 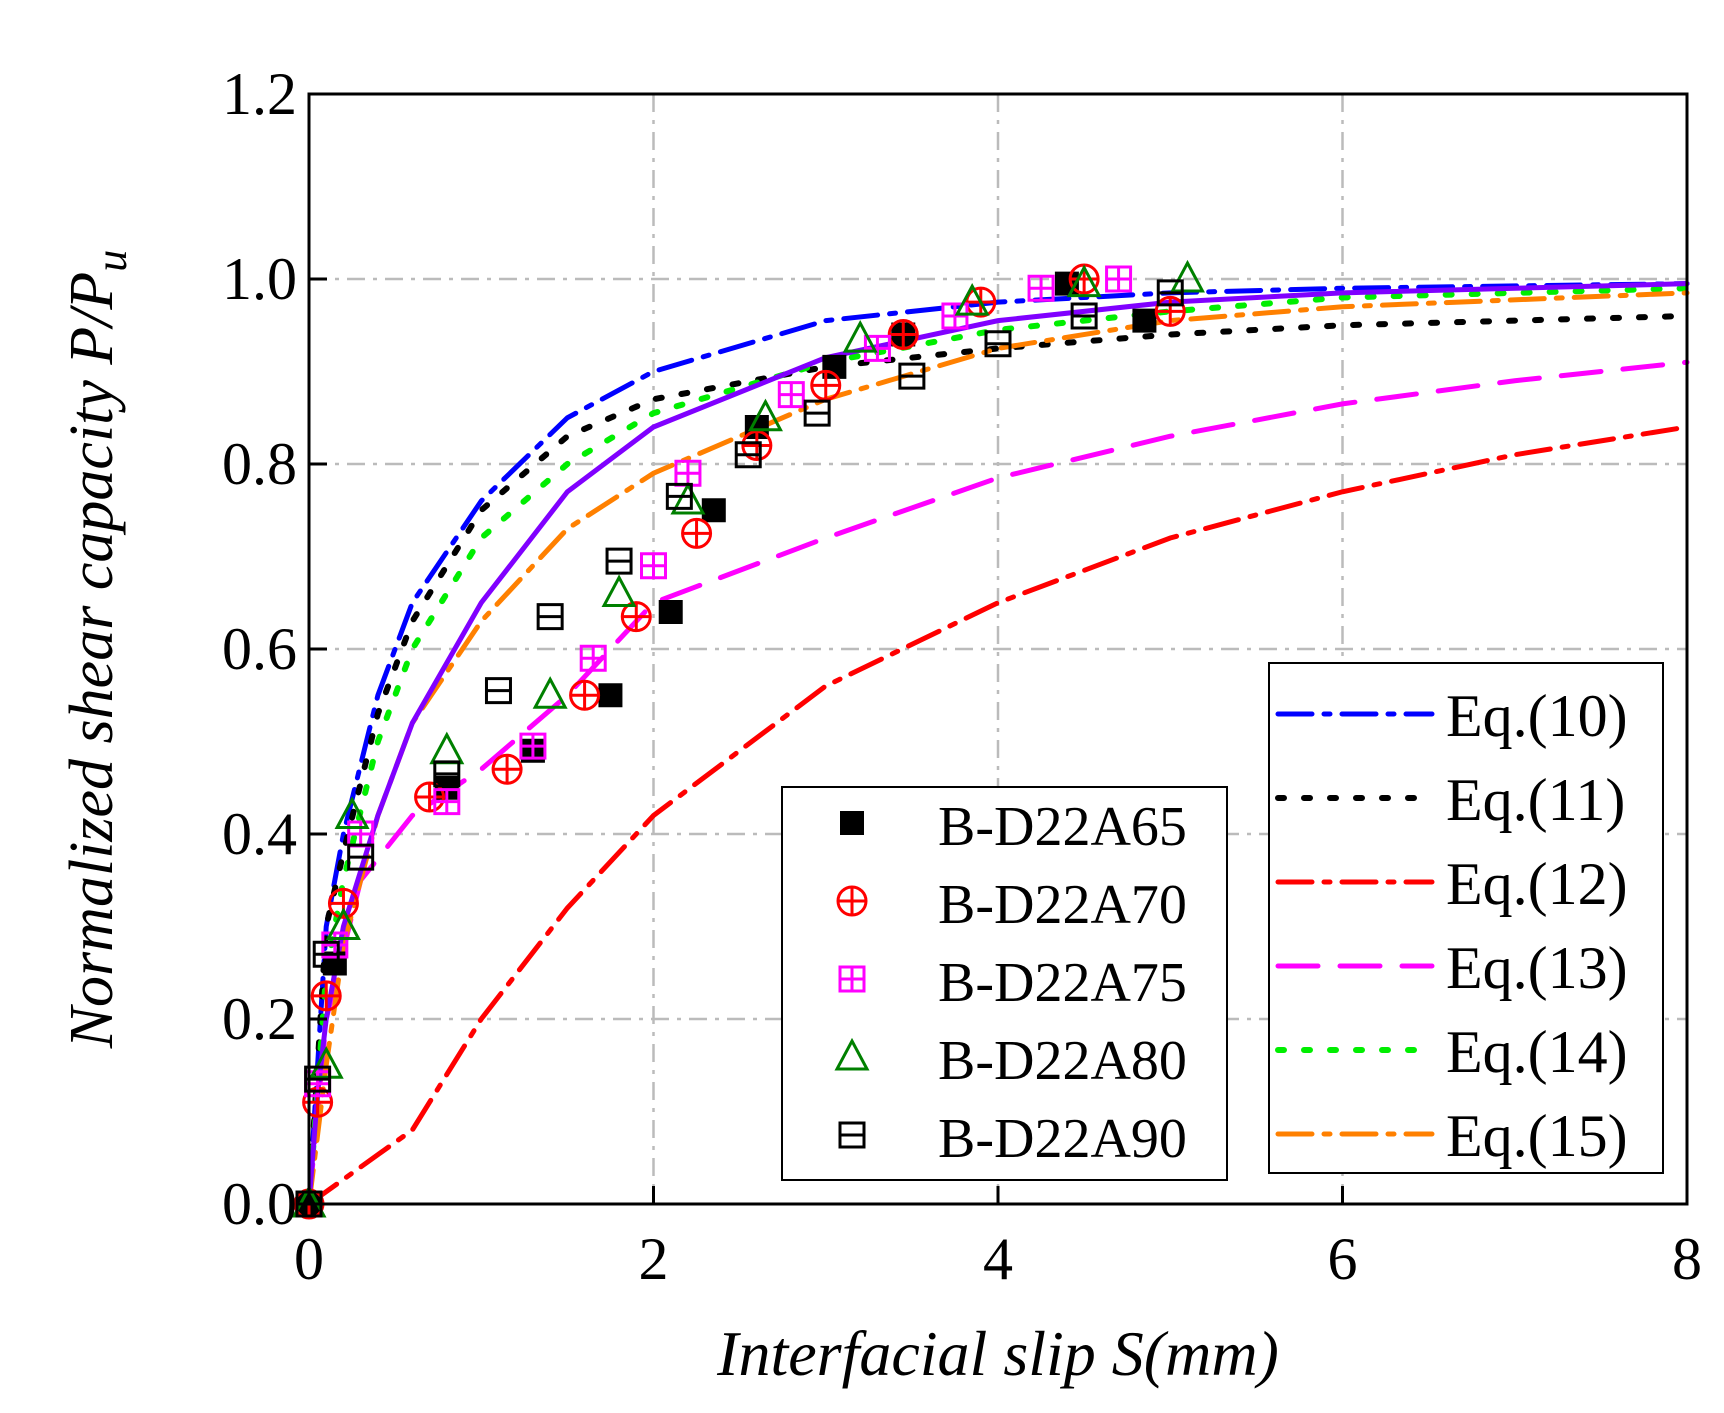 What do you see at coordinates (1537, 716) in the screenshot?
I see `legend-label: Eq.(10)` at bounding box center [1537, 716].